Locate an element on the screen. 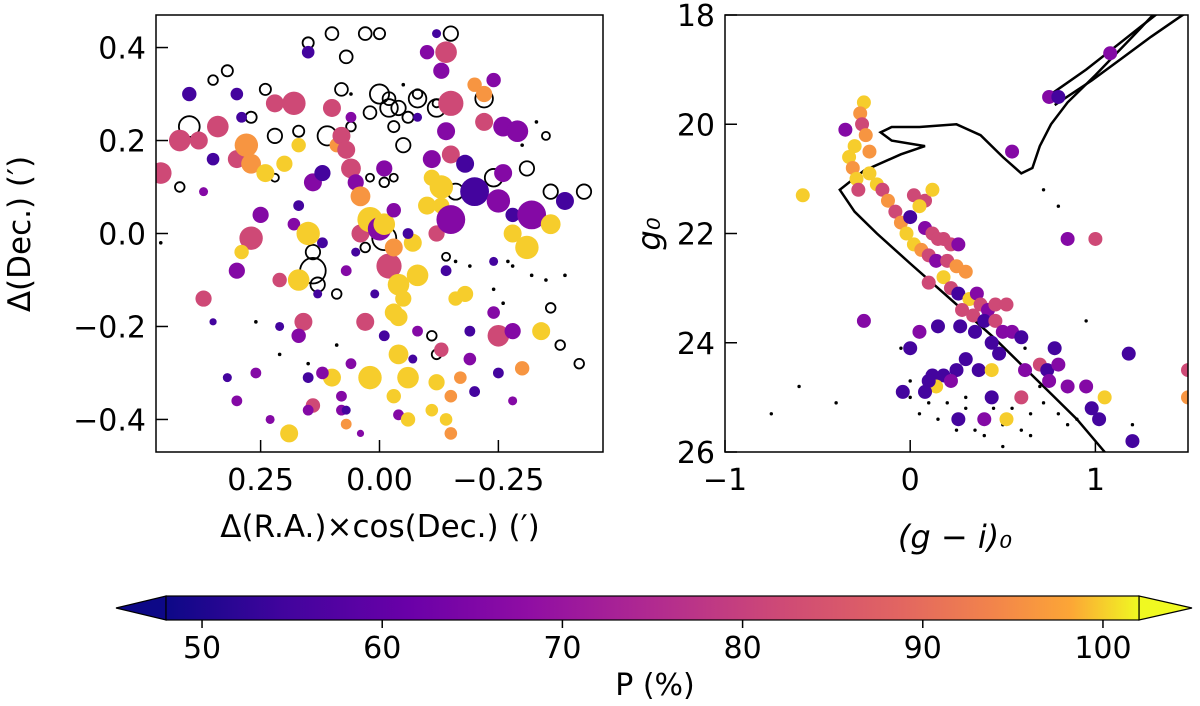 The height and width of the screenshot is (706, 1200). right-y-tick-label: 20 is located at coordinates (696, 125).